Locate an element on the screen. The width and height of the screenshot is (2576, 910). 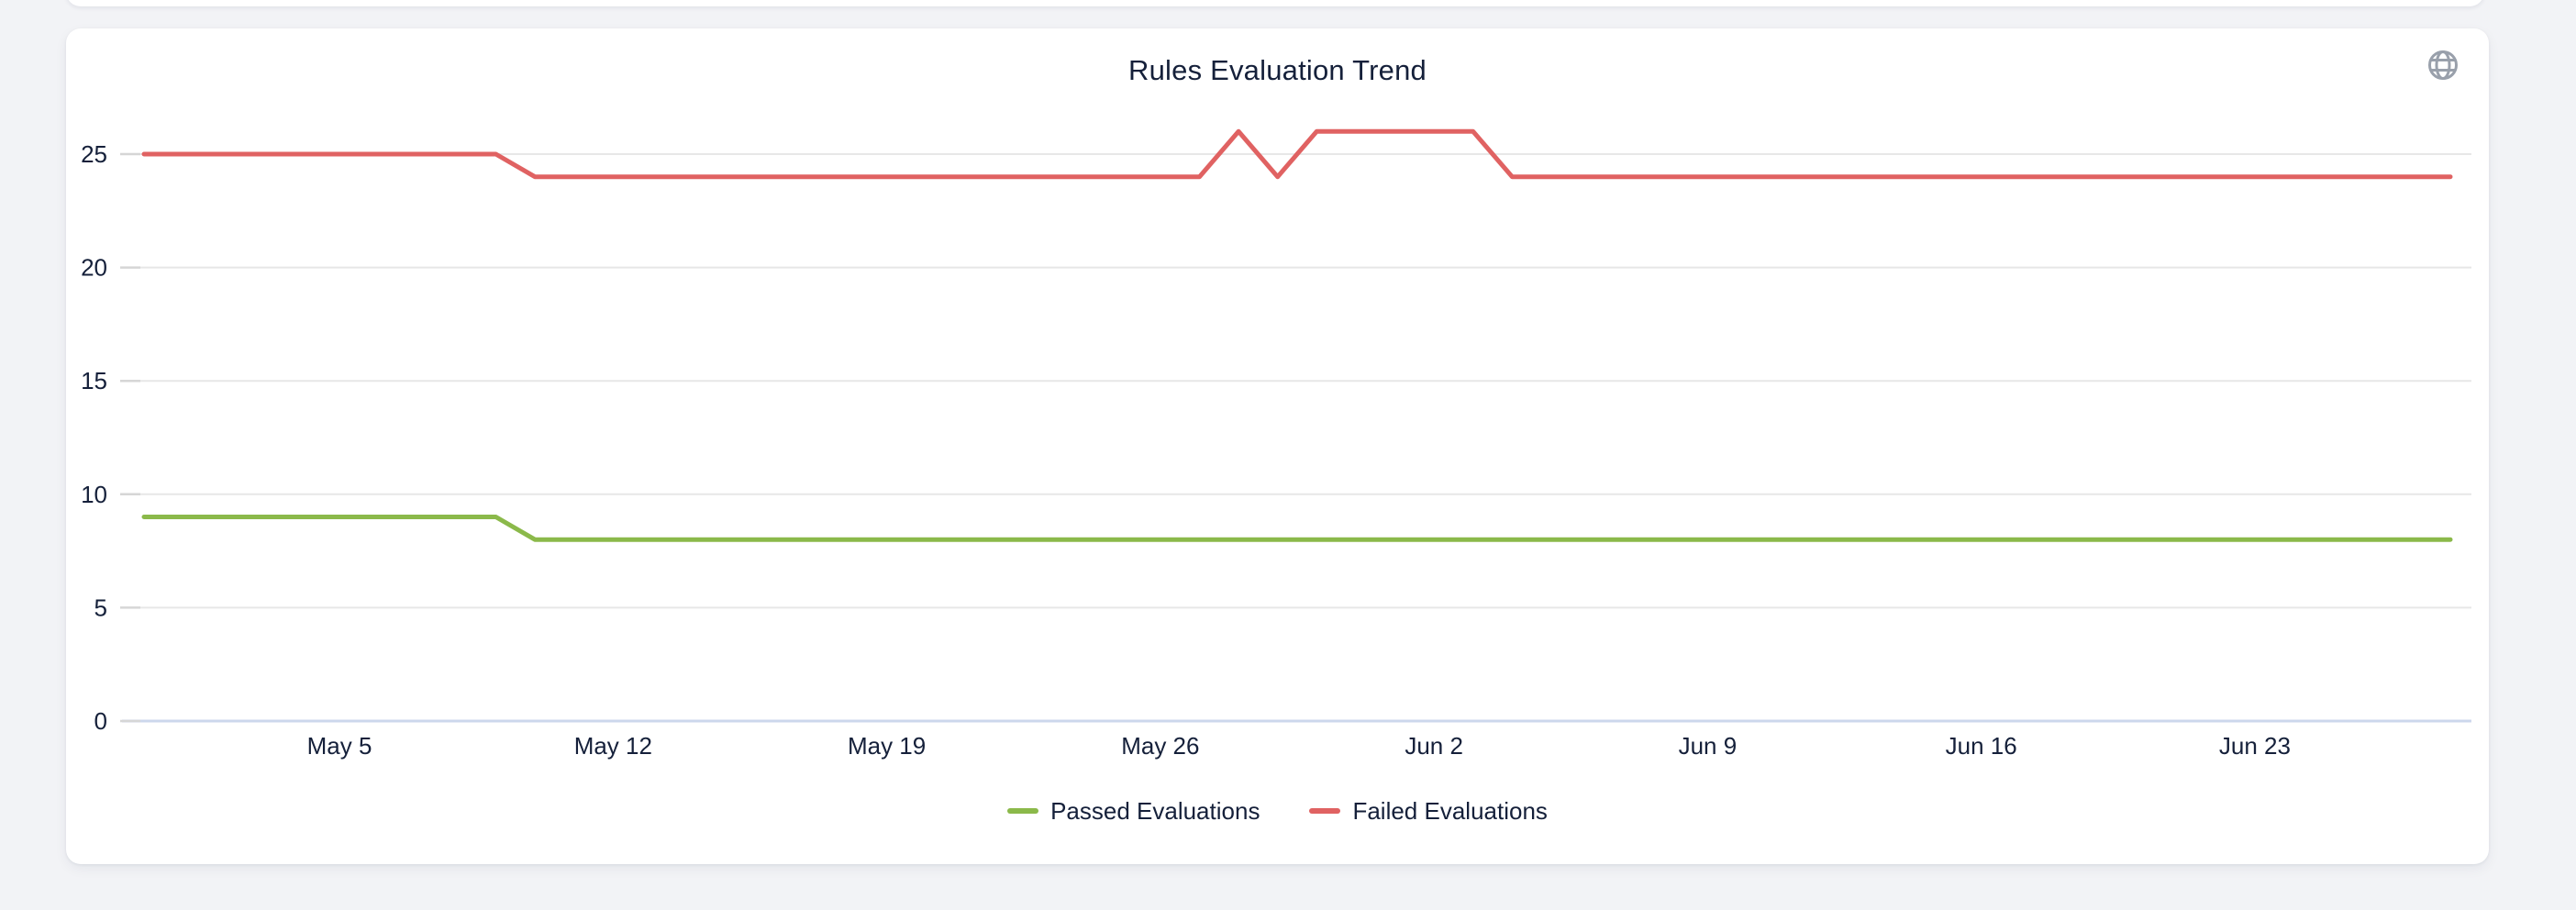
svg-text: Jun 2 is located at coordinates (1434, 746).